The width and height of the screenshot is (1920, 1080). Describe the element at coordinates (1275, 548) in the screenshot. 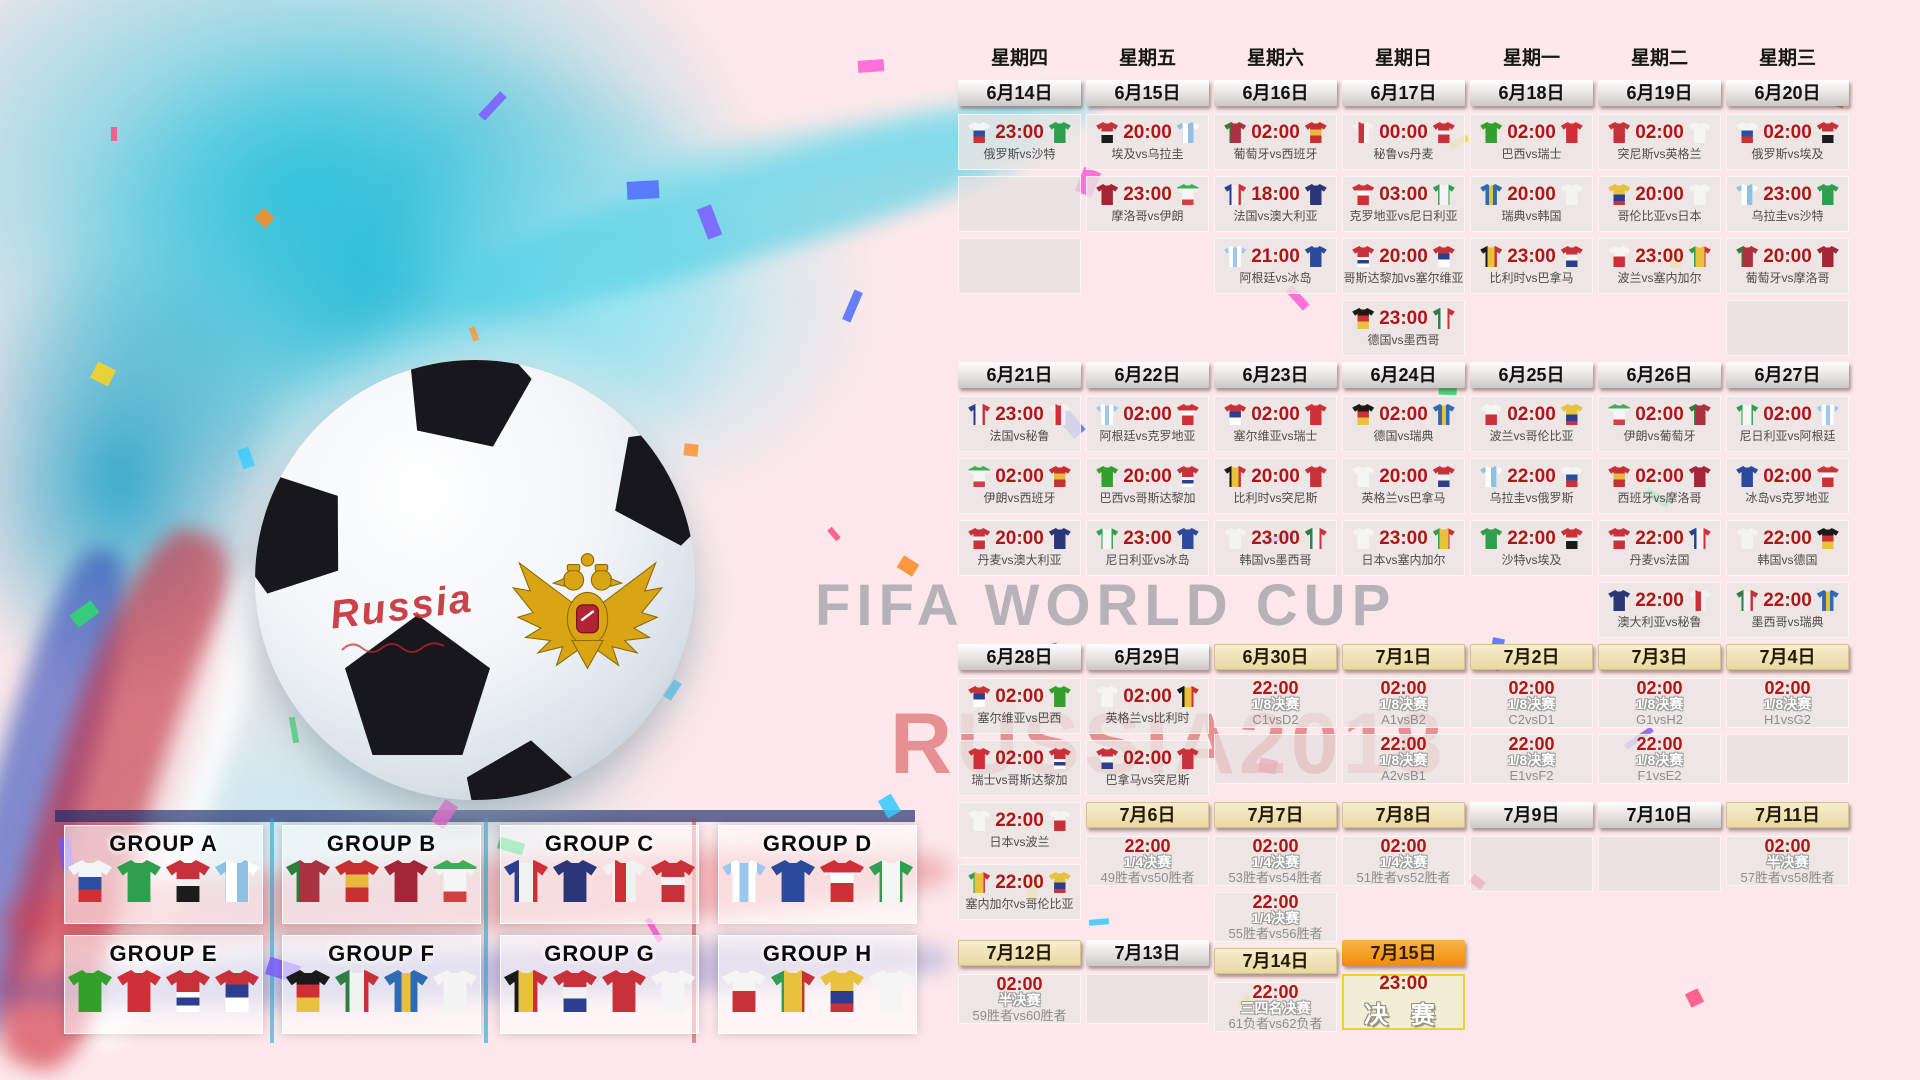

I see `match-cell: 23:00 韩国vs墨西哥` at that location.